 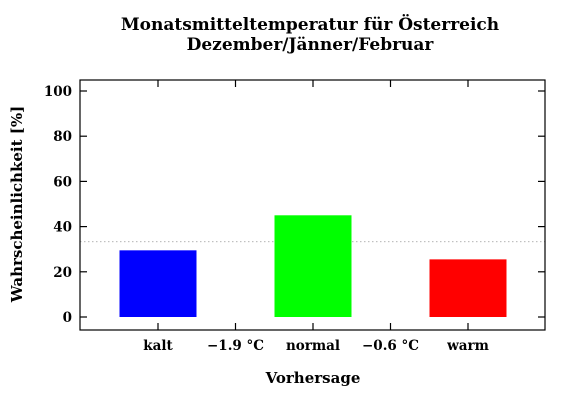 I want to click on y-tick-label-3: 60, so click(x=62, y=182).